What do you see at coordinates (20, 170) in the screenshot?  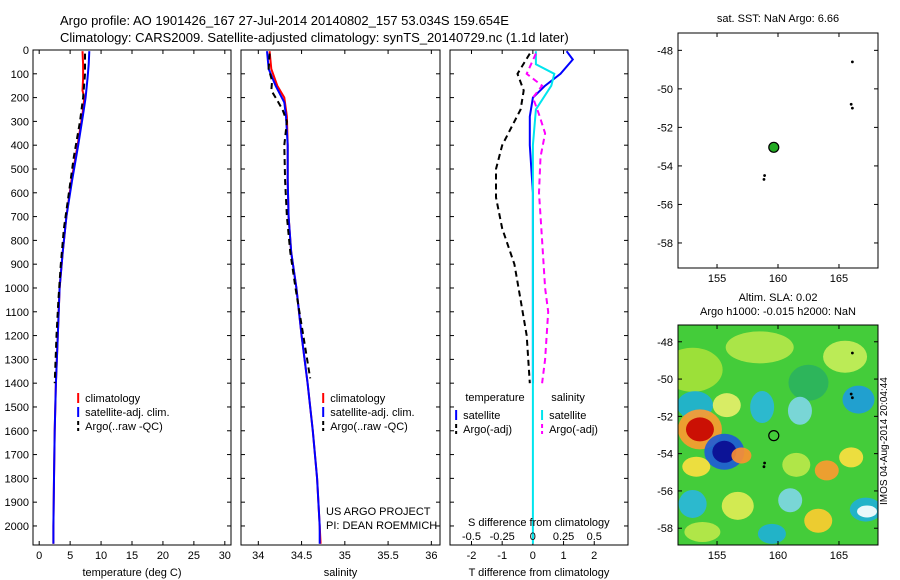 I see `y-tick-label: 500` at bounding box center [20, 170].